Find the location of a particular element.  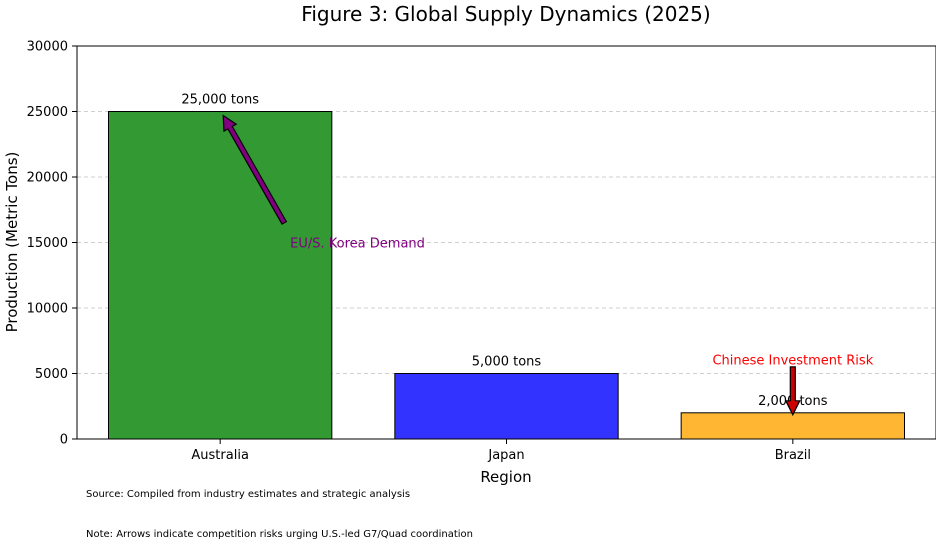

annotation-arrow-demand is located at coordinates (255, 169).